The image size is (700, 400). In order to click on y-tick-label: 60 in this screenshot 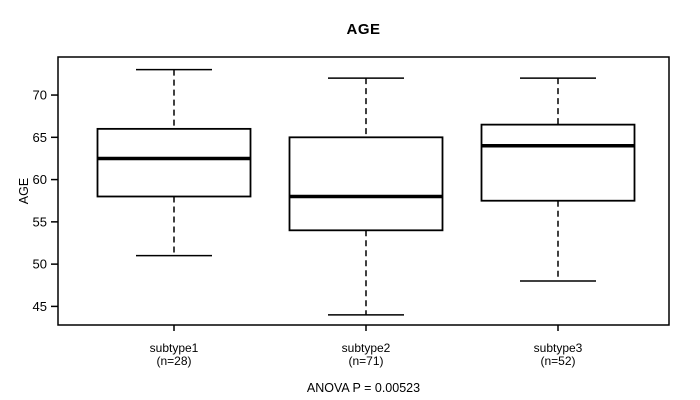, I will do `click(40, 179)`.